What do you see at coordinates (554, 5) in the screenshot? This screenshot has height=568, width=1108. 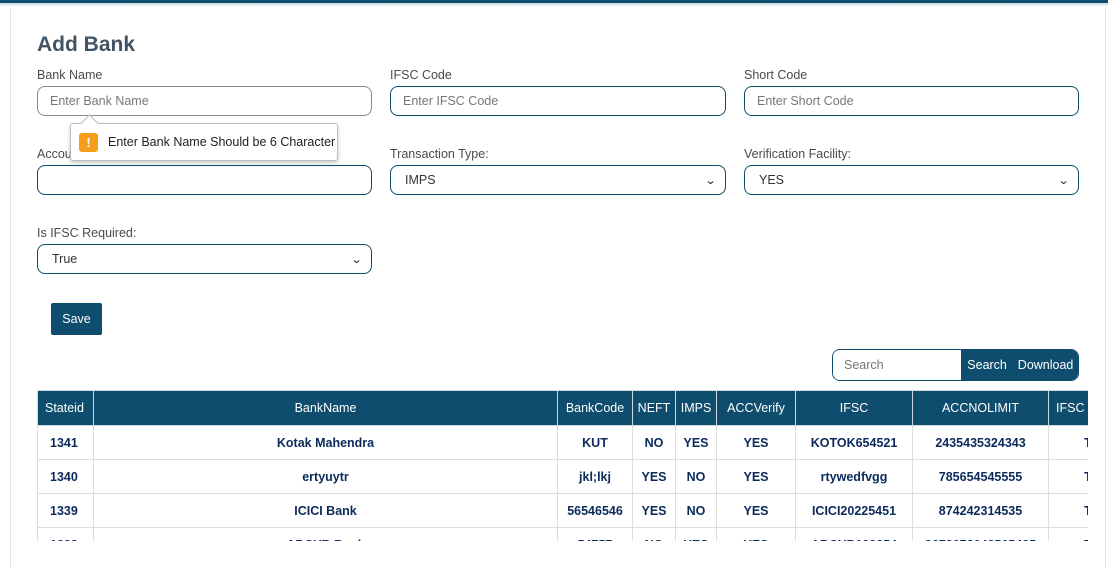 I see `top-bar-shadow` at bounding box center [554, 5].